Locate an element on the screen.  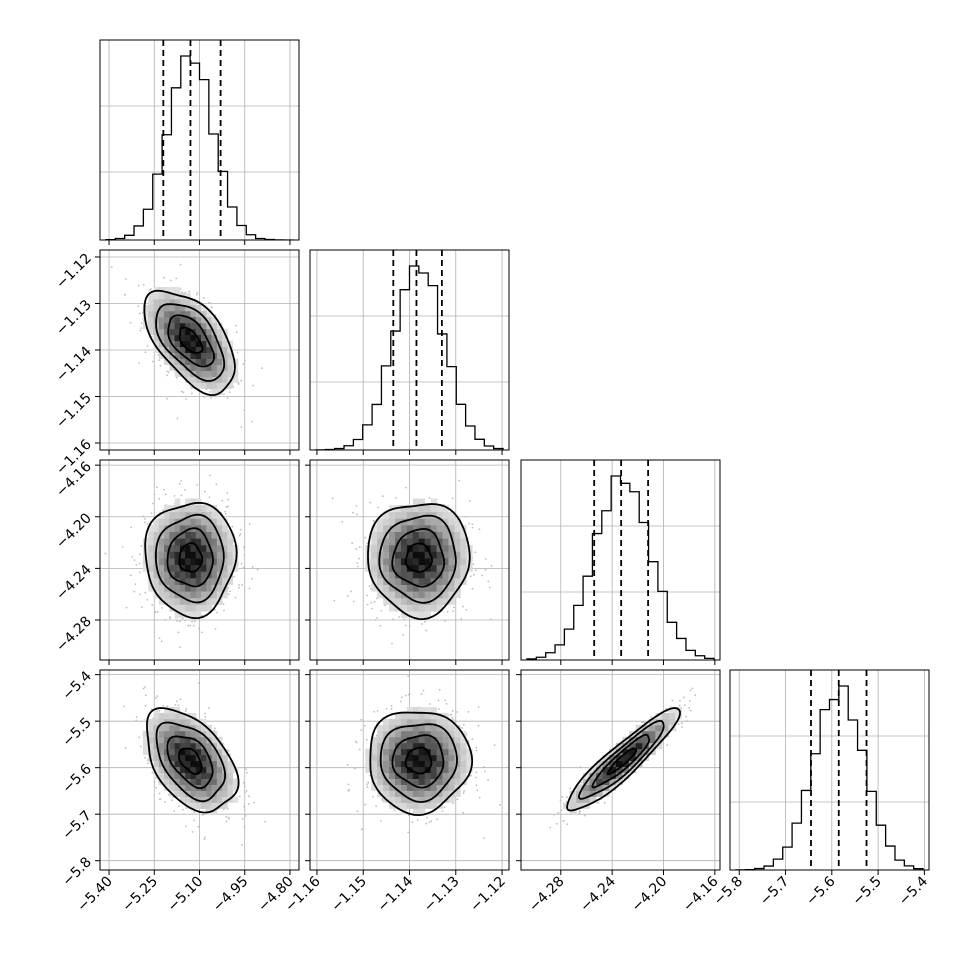
joint-panel-3-1: −1.16 −1.15 −1.14 −1.13 −1.12 is located at coordinates (396, 792).